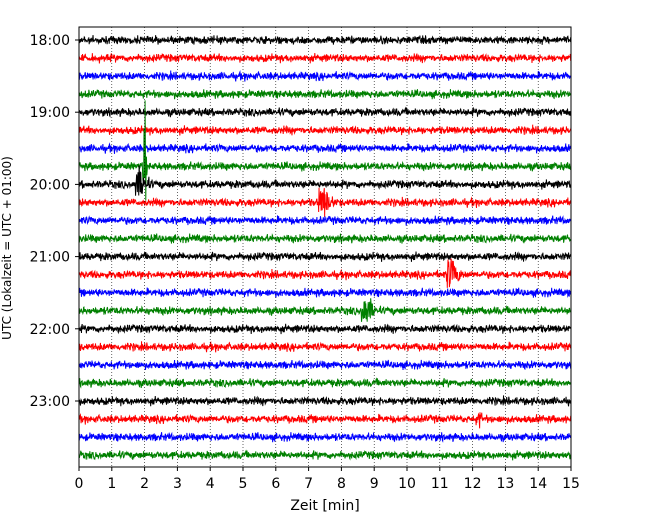 This screenshot has height=520, width=650. Describe the element at coordinates (324, 506) in the screenshot. I see `x-axis-label: Zeit [min]` at that location.